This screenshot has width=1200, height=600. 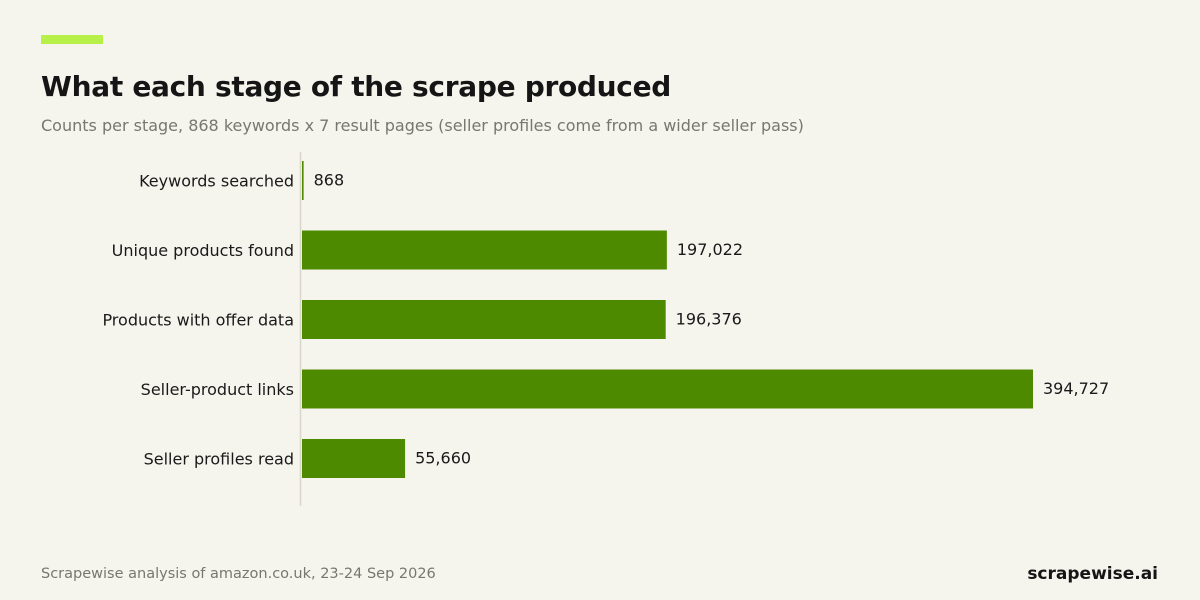 I want to click on category-label: Products with offer data, so click(x=198, y=320).